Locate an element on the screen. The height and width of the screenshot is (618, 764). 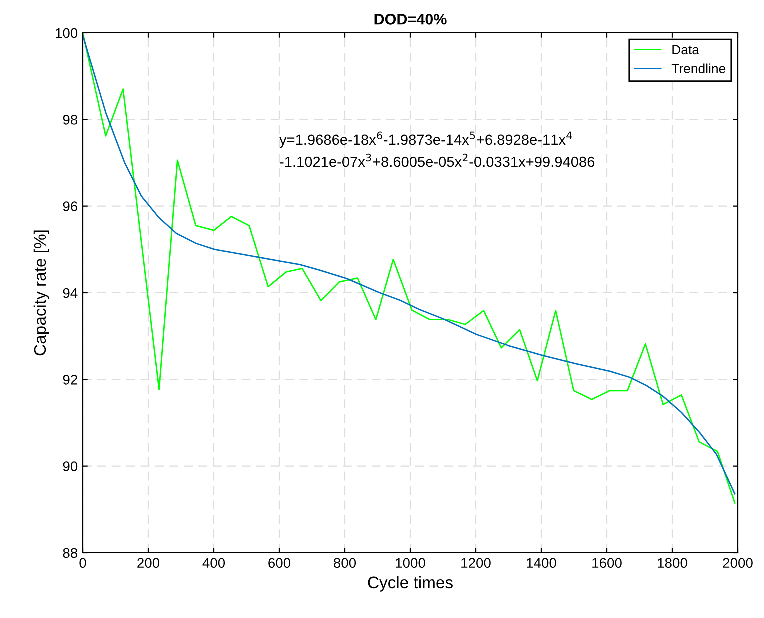
x-axis-title: Cycle times is located at coordinates (410, 584).